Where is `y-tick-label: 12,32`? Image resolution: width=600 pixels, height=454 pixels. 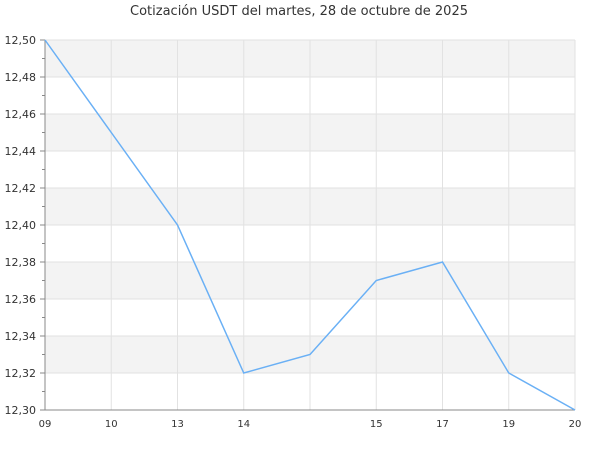 y-tick-label: 12,32 is located at coordinates (21, 373).